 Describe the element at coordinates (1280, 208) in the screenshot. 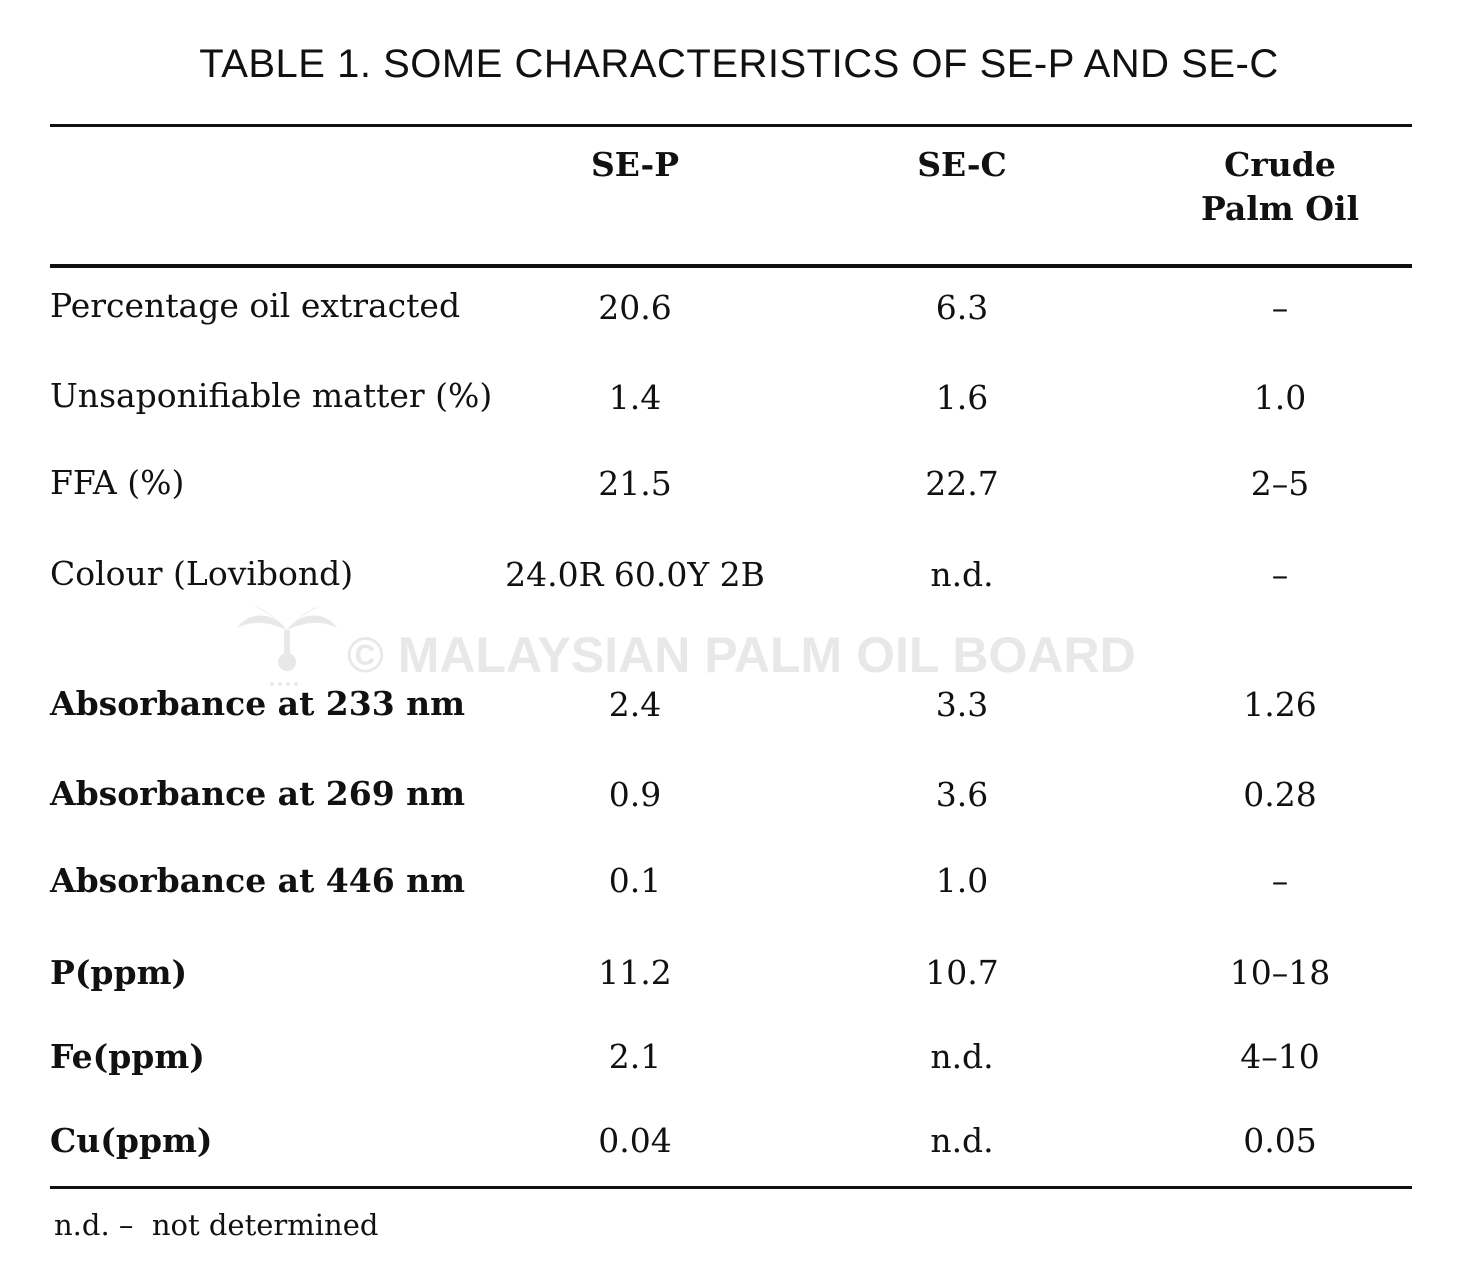

I see `column-header-cpo-line2: Palm Oil` at that location.